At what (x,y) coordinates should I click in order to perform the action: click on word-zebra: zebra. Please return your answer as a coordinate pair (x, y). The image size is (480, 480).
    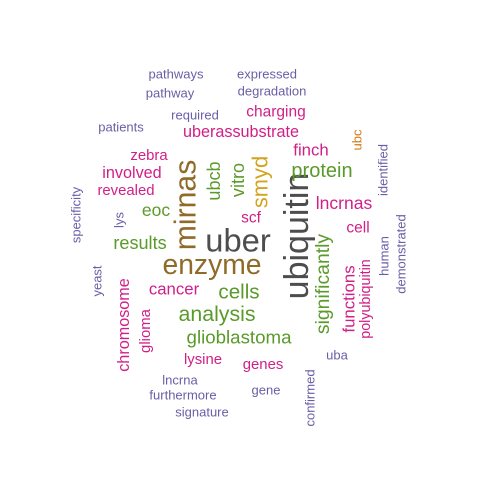
    Looking at the image, I should click on (149, 156).